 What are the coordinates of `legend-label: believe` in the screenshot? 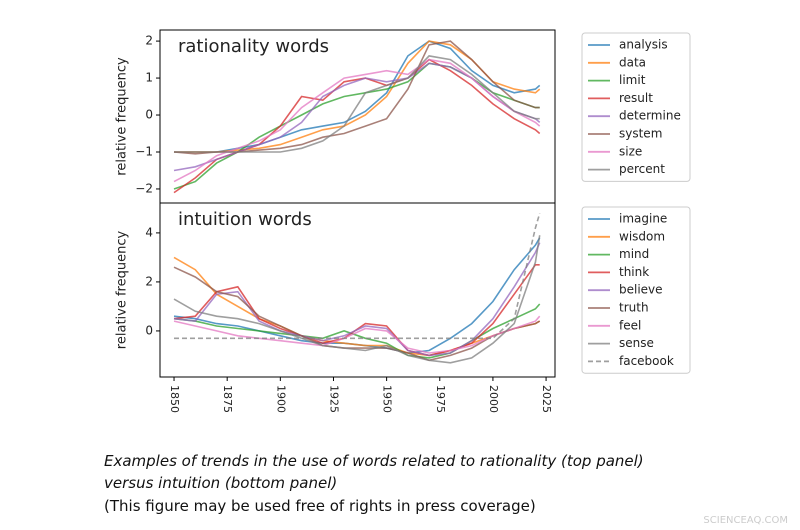 It's located at (641, 290).